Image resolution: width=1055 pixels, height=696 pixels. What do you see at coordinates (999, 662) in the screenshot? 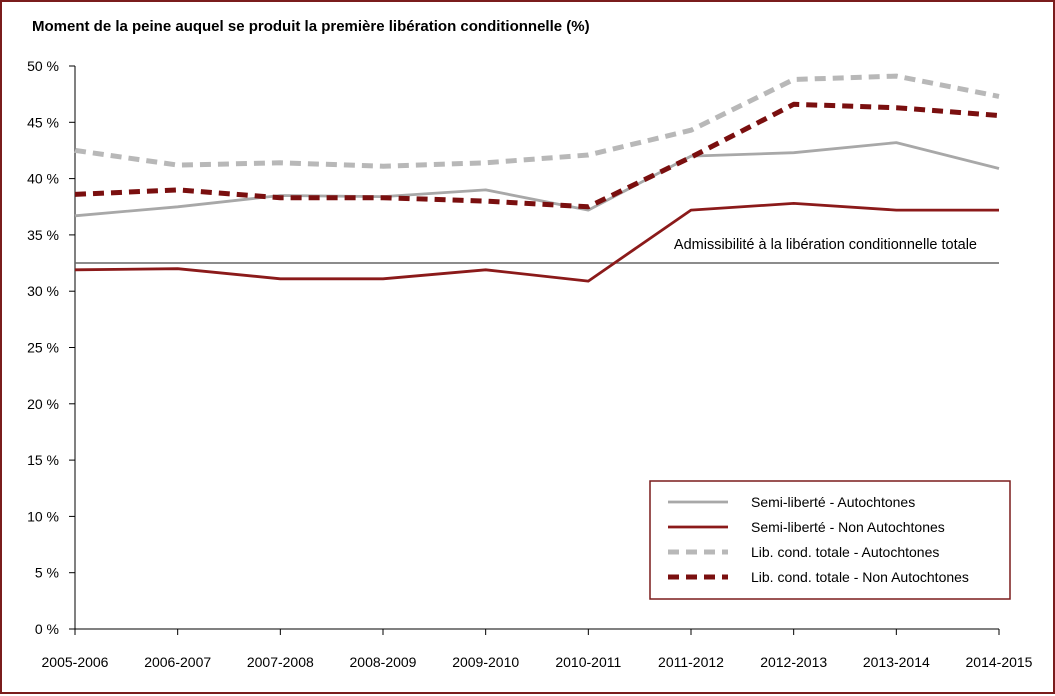
I see `x-tick-label: 2014-2015` at bounding box center [999, 662].